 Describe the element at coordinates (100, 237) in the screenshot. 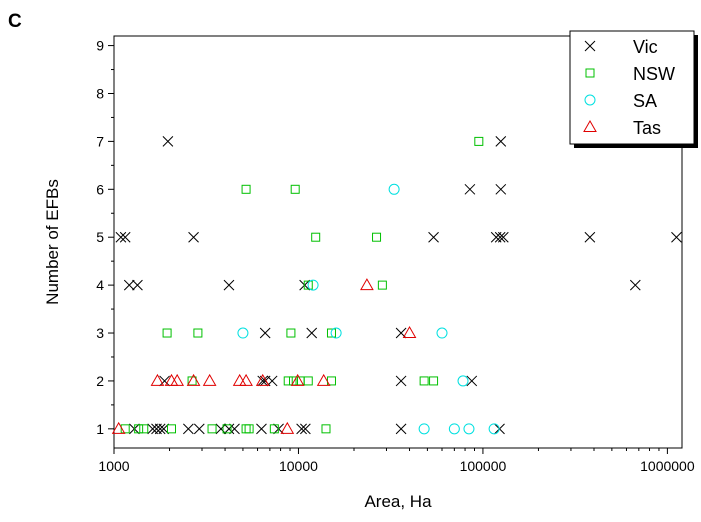

I see `y-tick-label: 5` at that location.